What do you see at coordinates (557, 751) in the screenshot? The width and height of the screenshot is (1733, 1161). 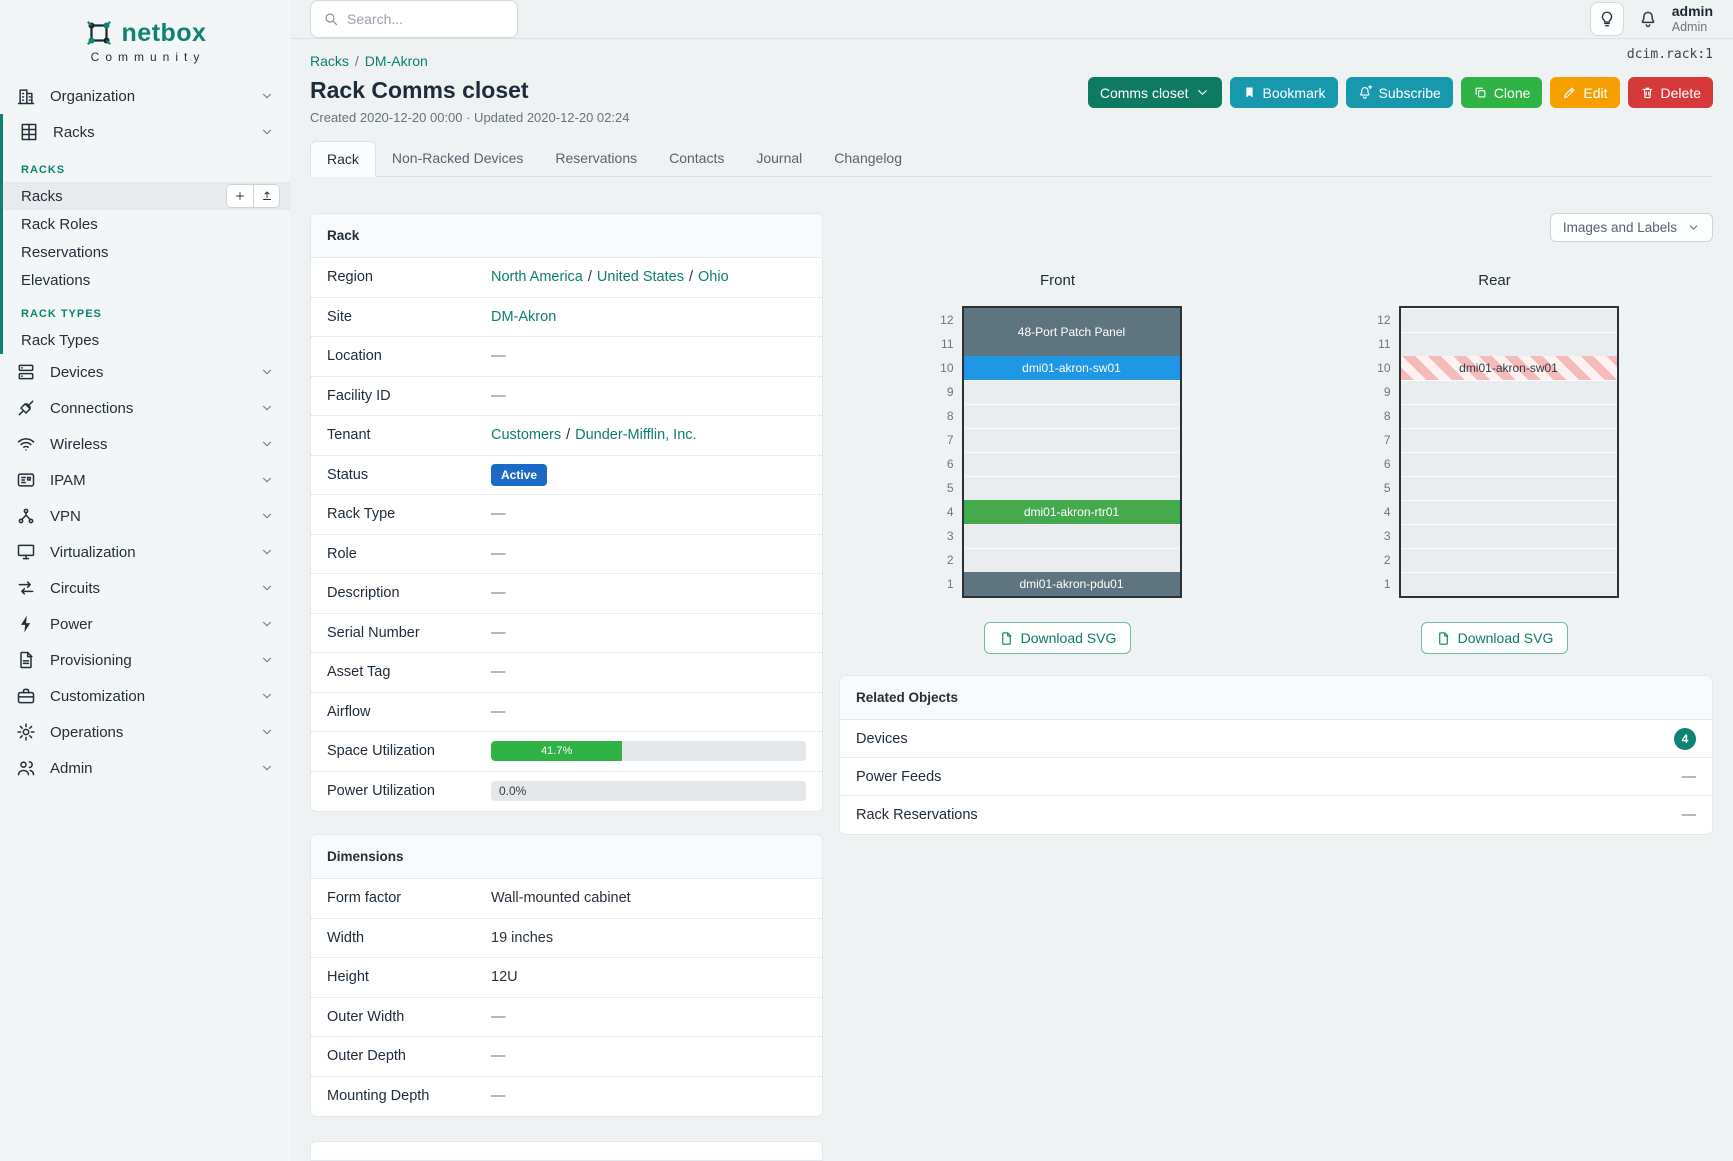 I see `space-utilization-fill: 41.7%` at bounding box center [557, 751].